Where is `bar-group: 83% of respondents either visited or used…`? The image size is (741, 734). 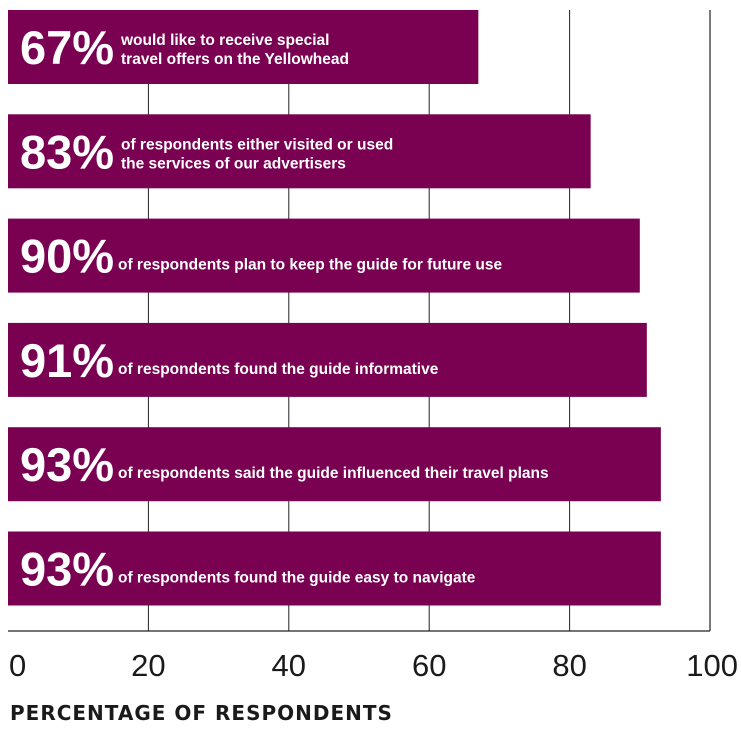 bar-group: 83% of respondents either visited or used… is located at coordinates (299, 151).